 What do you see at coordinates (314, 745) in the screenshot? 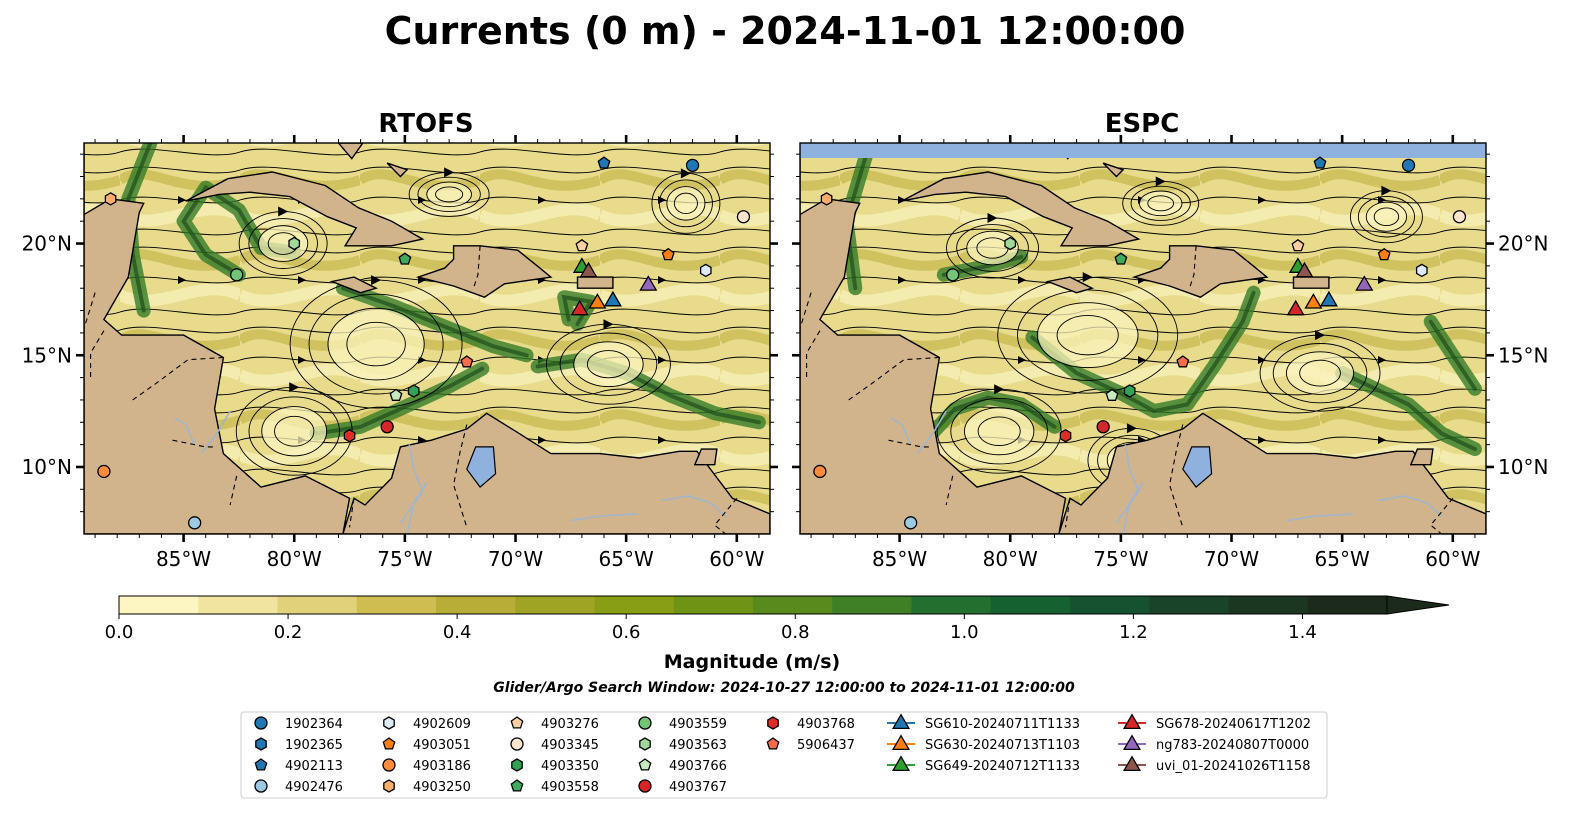
I see `legend-label: 1902365` at bounding box center [314, 745].